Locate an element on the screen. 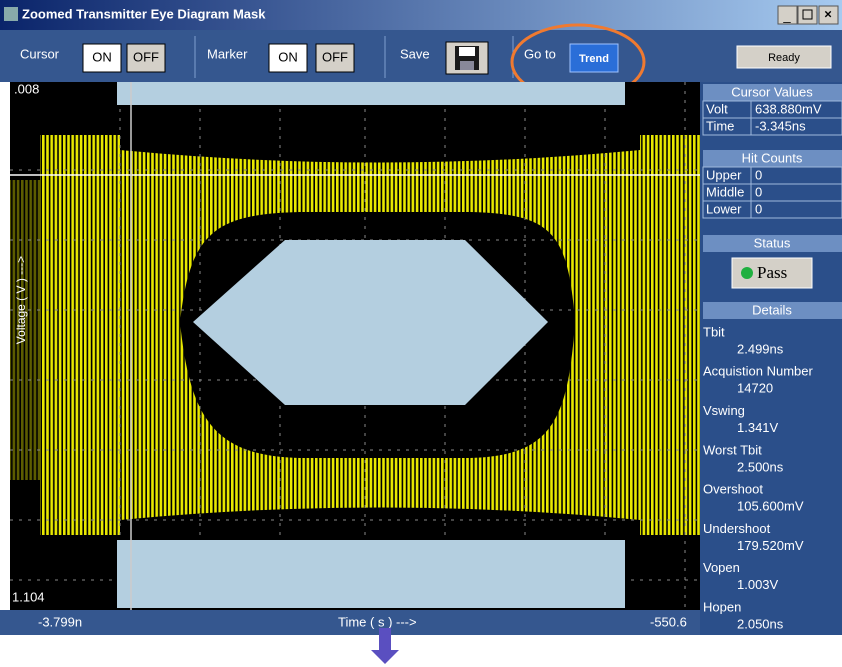 The width and height of the screenshot is (842, 667). section-title: Details is located at coordinates (772, 309).